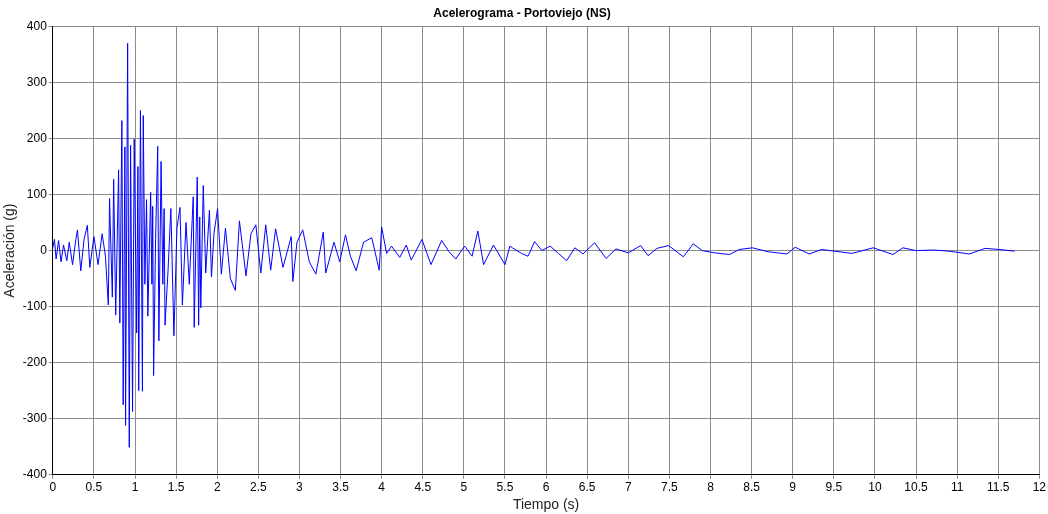  I want to click on x-tick-label: 11.5, so click(998, 487).